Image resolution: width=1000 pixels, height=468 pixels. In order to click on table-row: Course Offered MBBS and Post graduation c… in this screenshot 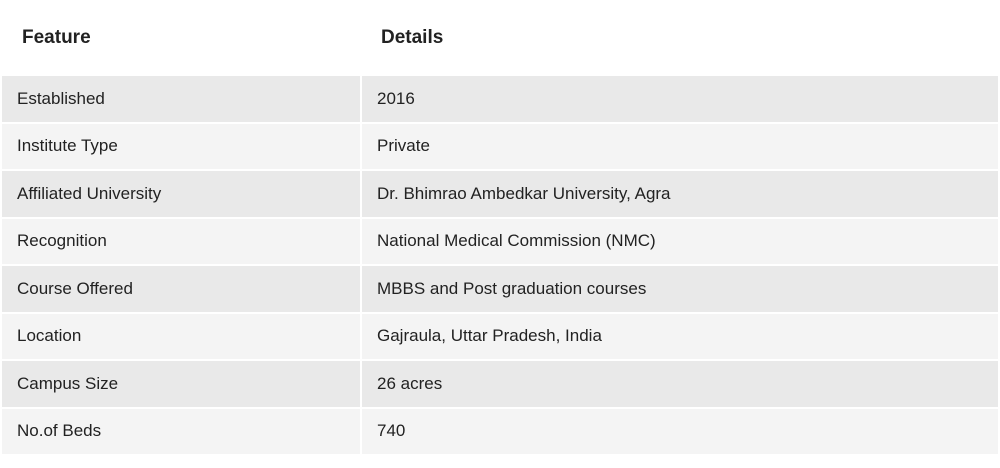, I will do `click(500, 289)`.